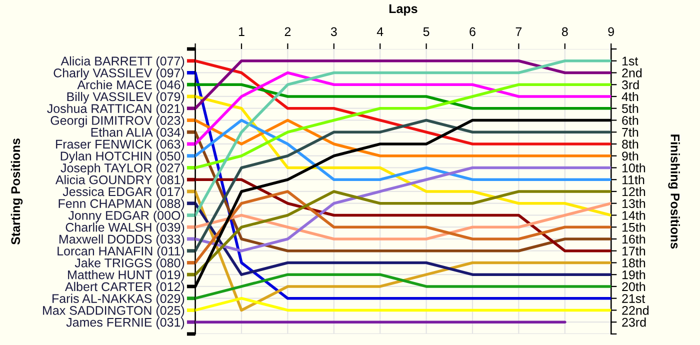  What do you see at coordinates (122, 169) in the screenshot?
I see `legend-label: Joseph TAYLOR (027)` at bounding box center [122, 169].